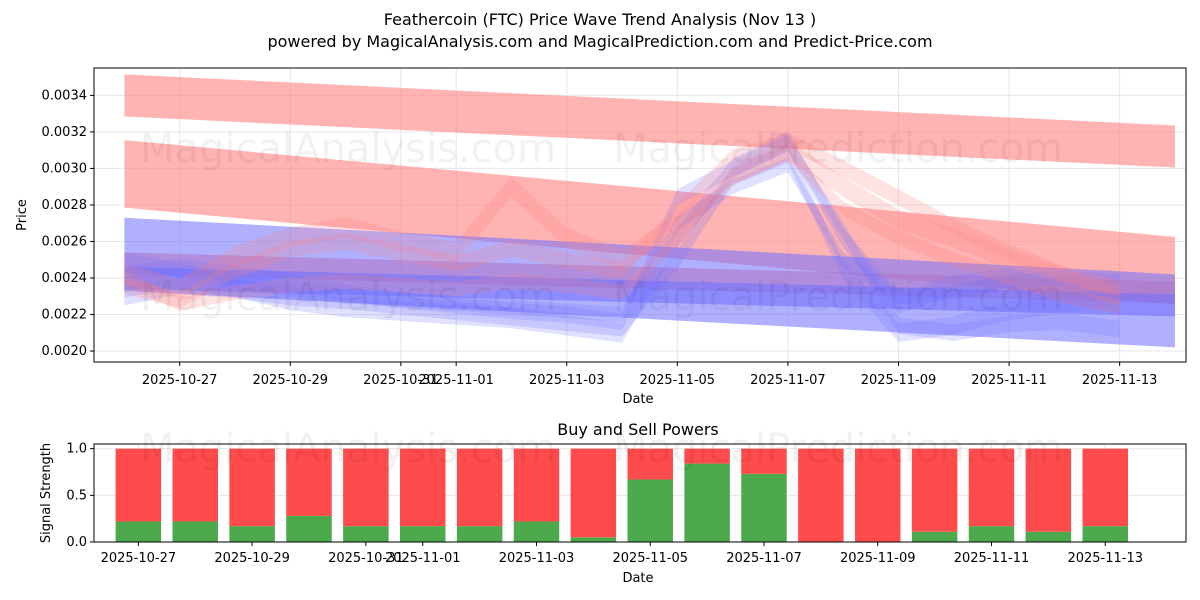 This screenshot has width=1200, height=600. Describe the element at coordinates (180, 380) in the screenshot. I see `price-x-tick-label: 2025-10-27` at that location.